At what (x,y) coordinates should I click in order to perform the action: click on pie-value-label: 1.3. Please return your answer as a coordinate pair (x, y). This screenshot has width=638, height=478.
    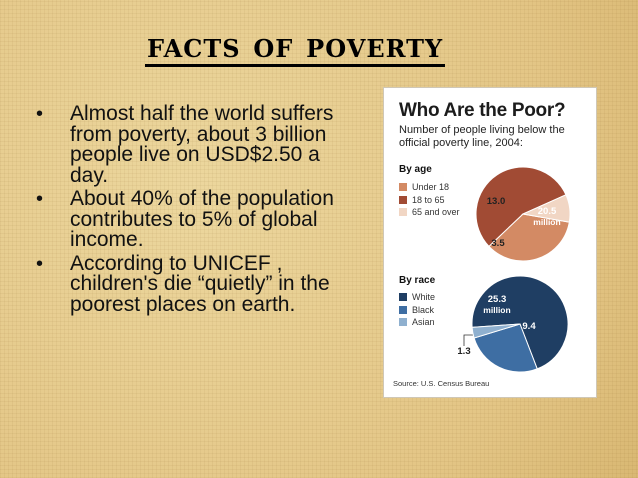
    Looking at the image, I should click on (463, 351).